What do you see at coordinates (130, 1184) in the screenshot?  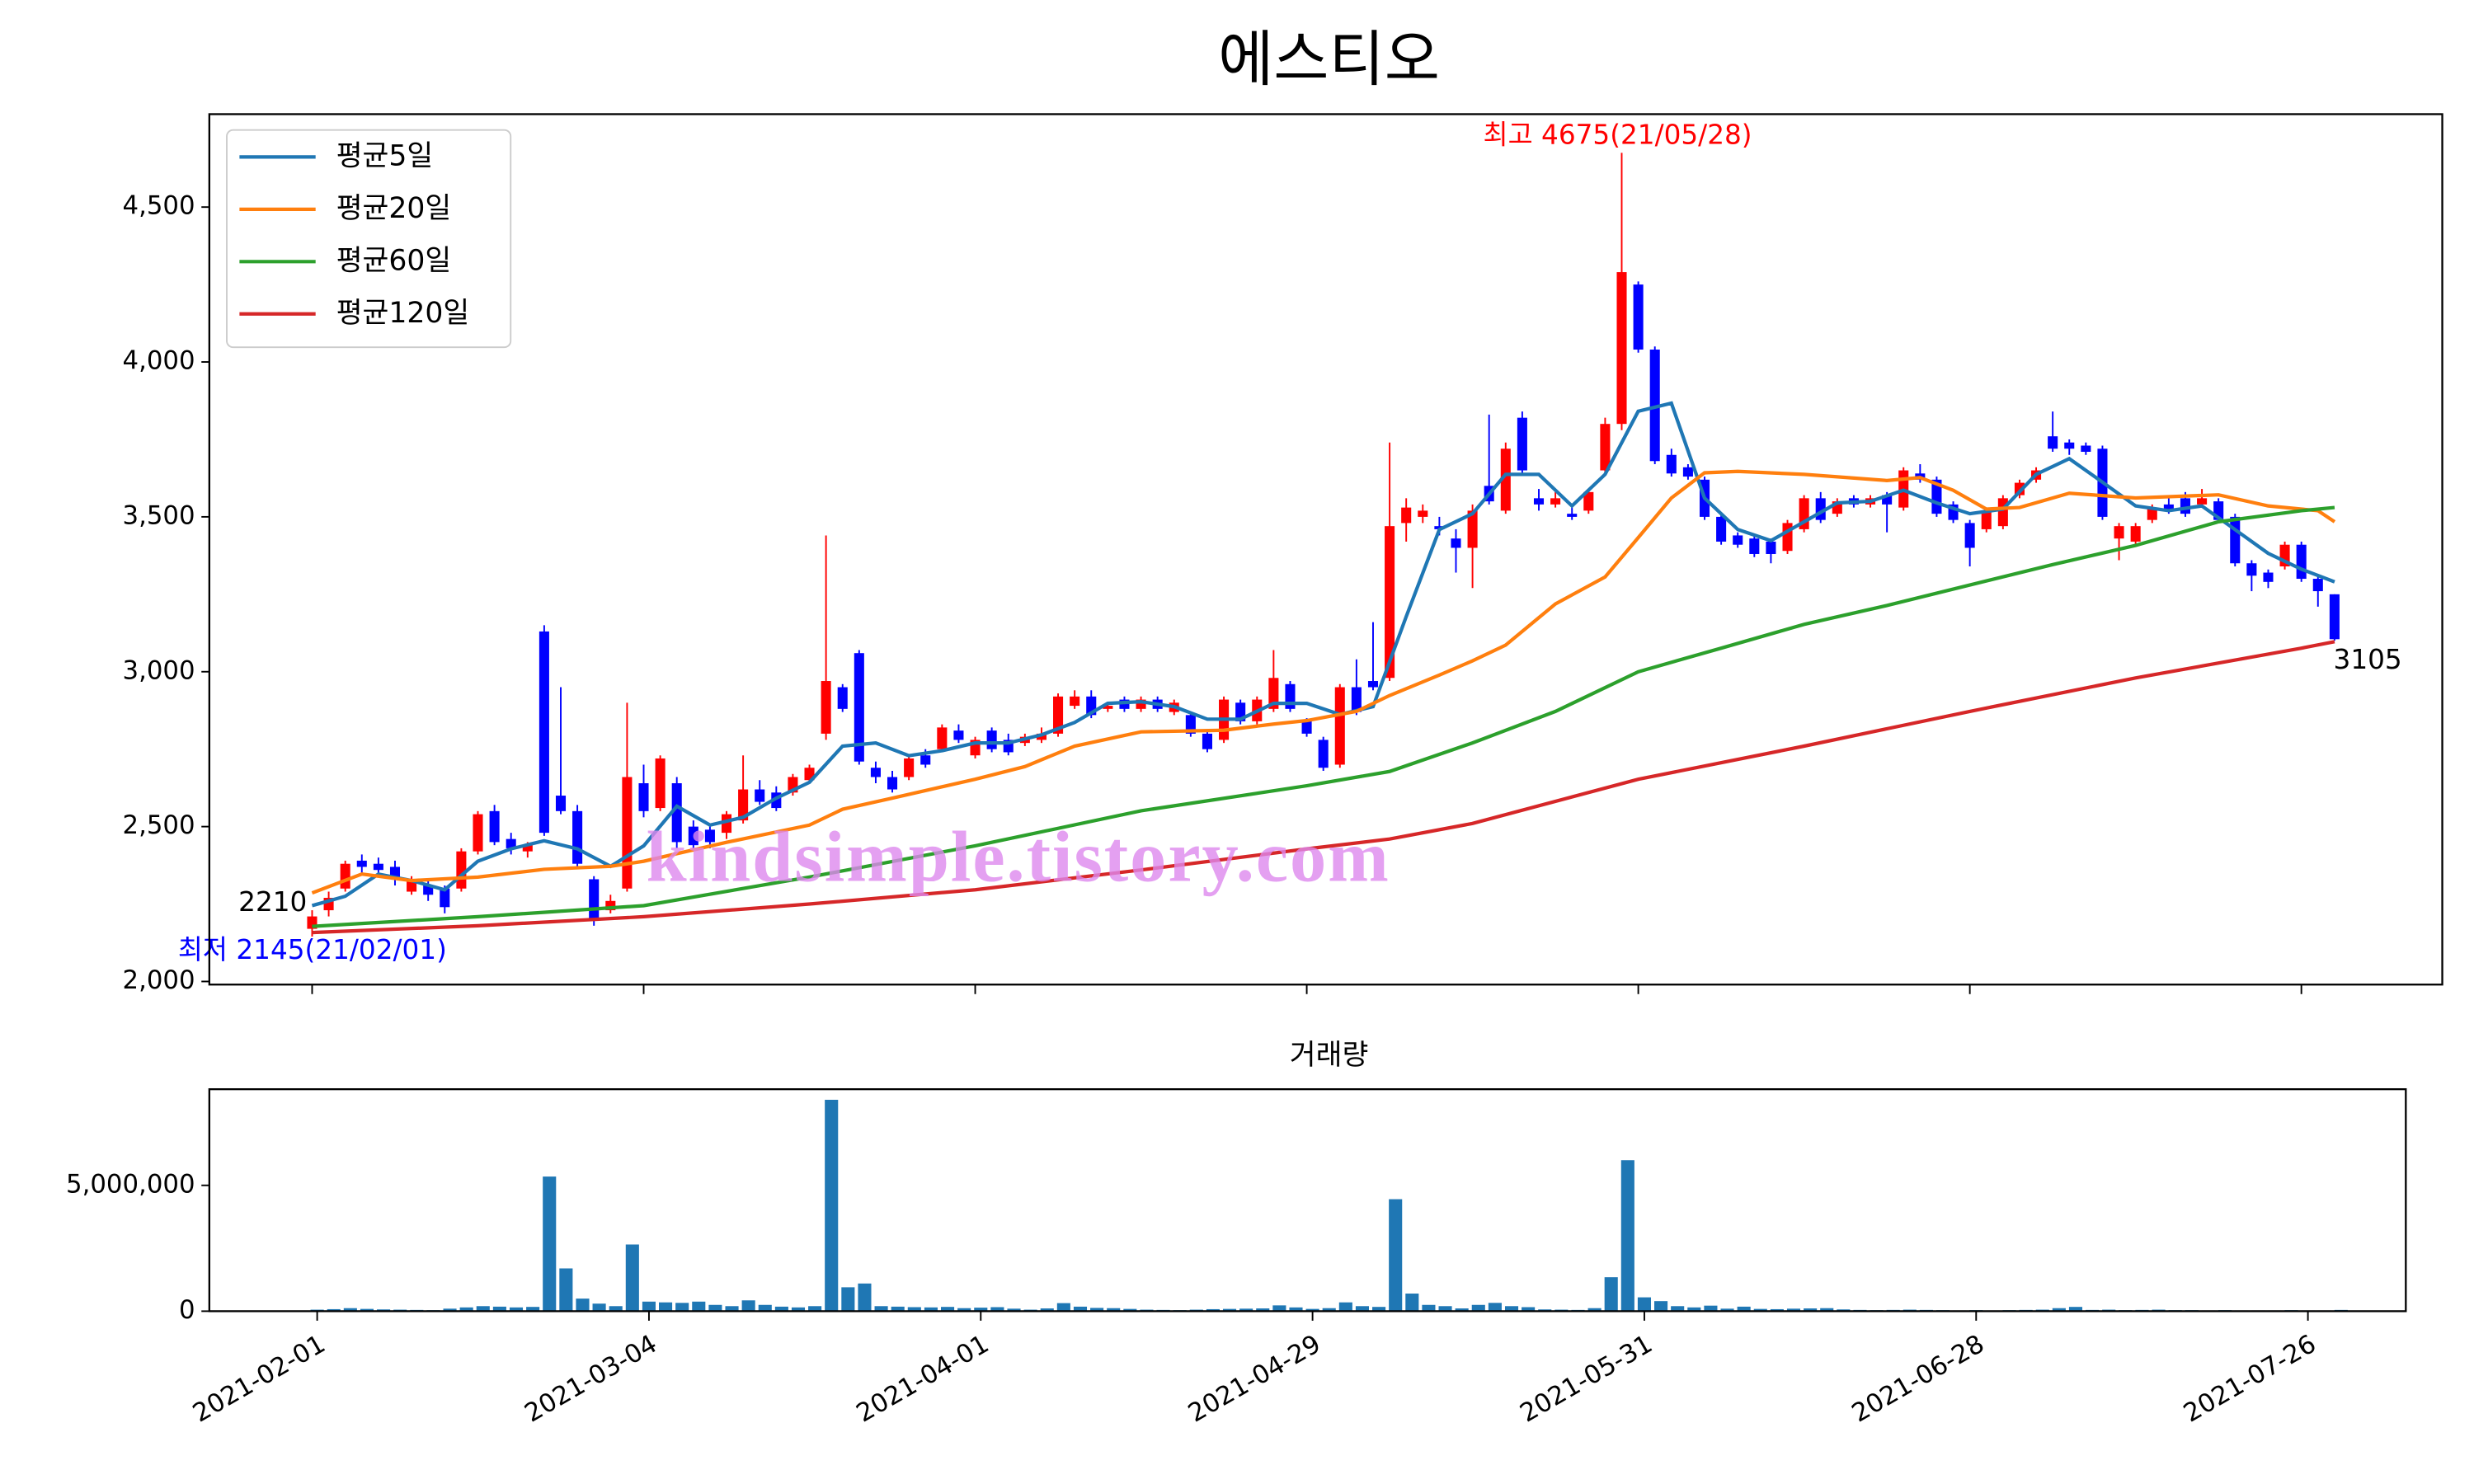 I see `y-tick-label: 5,000,000` at bounding box center [130, 1184].